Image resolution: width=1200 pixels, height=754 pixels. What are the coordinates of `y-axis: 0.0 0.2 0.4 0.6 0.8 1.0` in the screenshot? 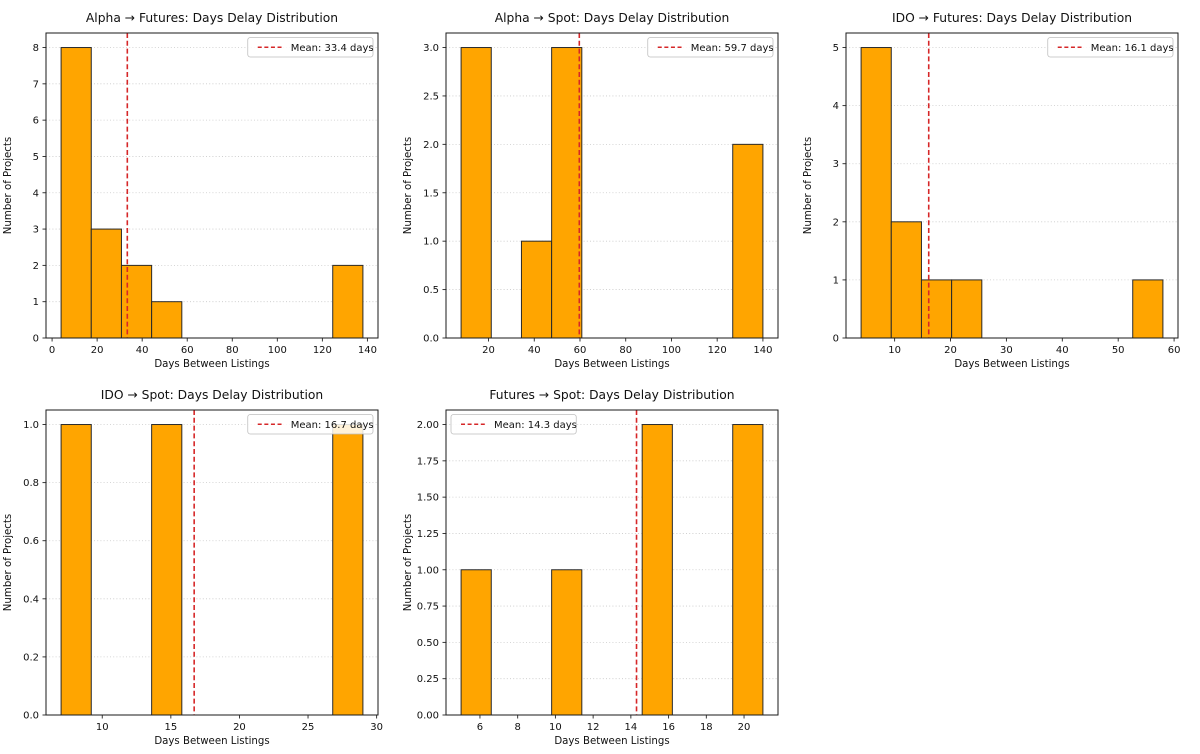 It's located at (34, 571).